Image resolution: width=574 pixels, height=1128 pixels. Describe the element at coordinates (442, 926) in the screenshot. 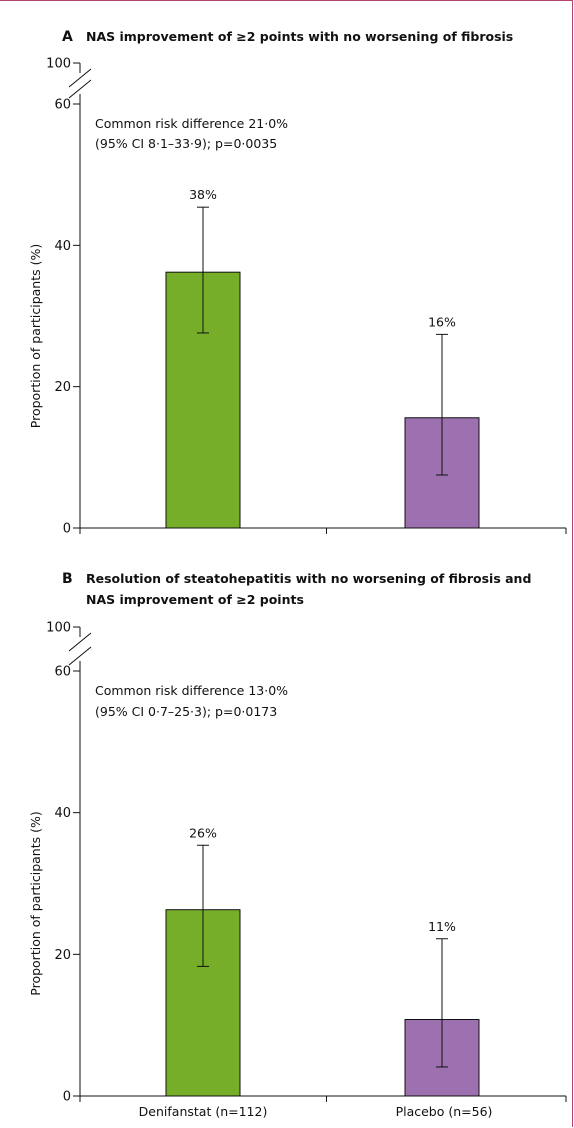

I see `data-label: 11%` at that location.